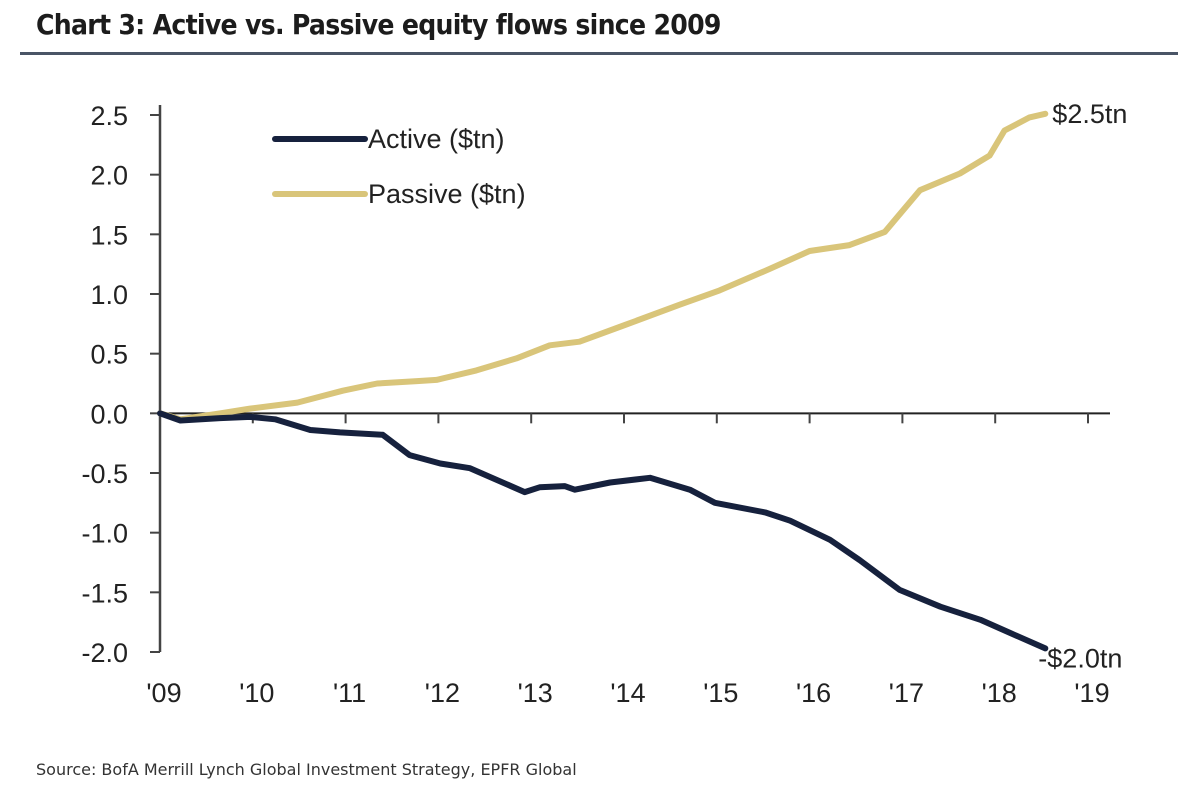  I want to click on y-tick-label: 1.5, so click(109, 235).